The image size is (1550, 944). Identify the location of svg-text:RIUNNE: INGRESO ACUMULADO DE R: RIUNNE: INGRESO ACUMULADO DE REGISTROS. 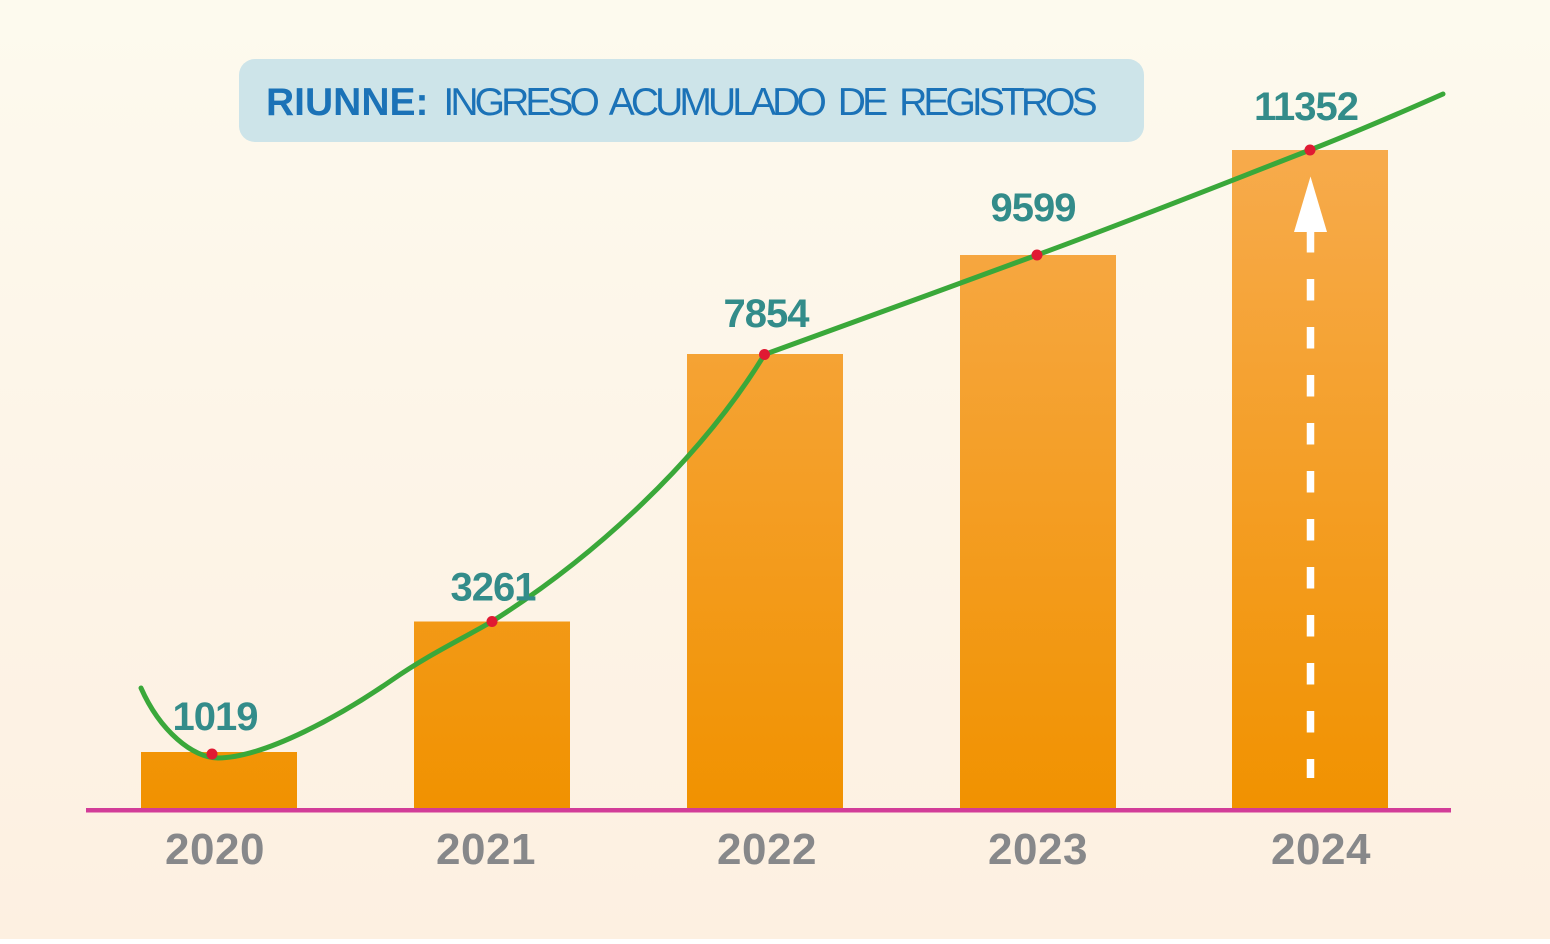
(681, 102).